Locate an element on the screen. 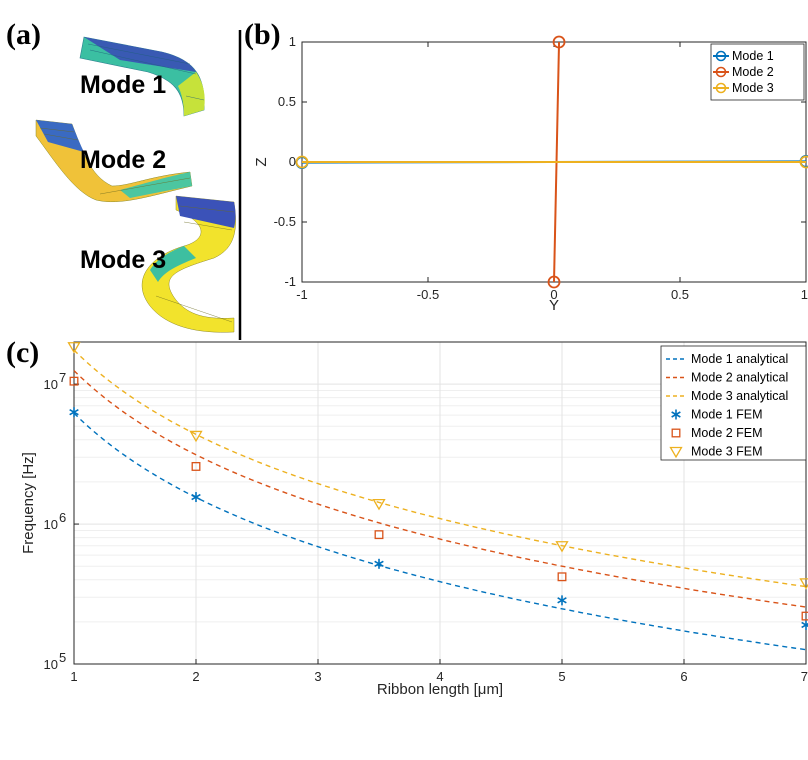 This screenshot has height=760, width=808. mode3-label: Mode 3 is located at coordinates (123, 260).